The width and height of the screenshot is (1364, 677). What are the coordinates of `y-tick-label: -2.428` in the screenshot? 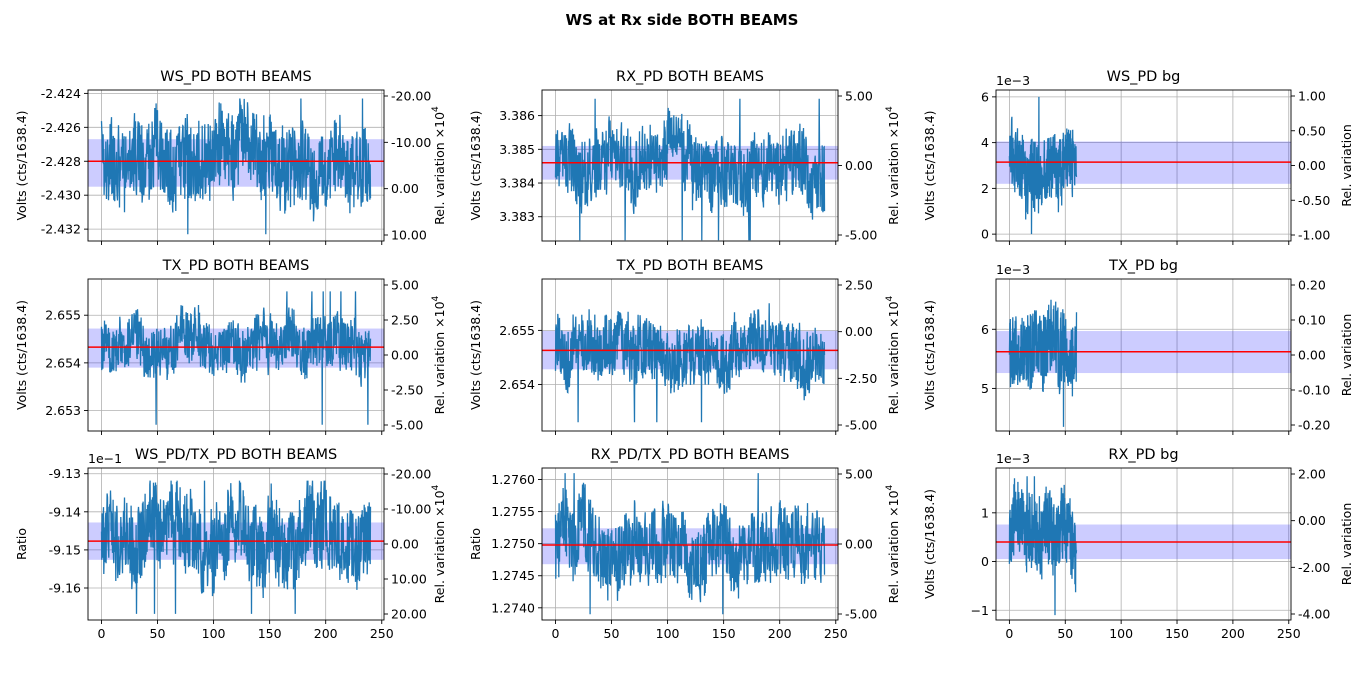 It's located at (61, 161).